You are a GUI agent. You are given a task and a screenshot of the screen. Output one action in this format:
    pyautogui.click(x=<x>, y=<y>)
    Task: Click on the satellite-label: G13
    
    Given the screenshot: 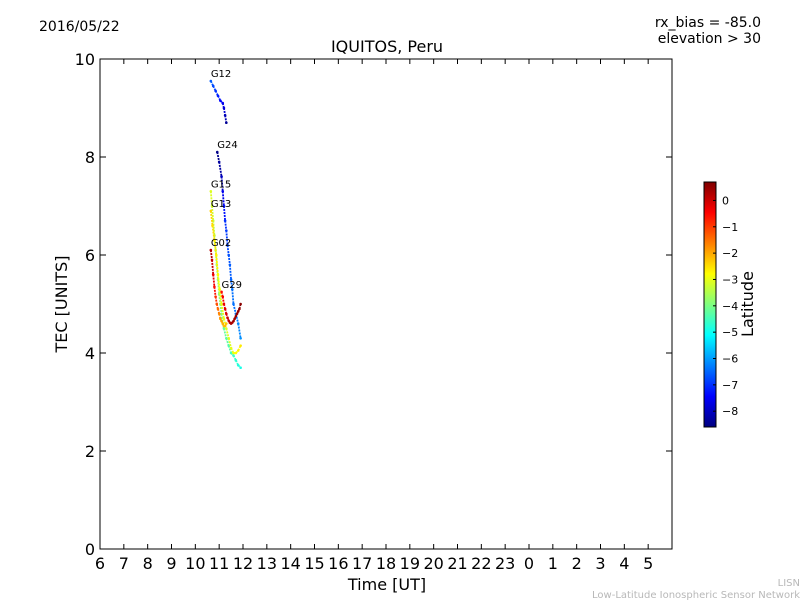 What is the action you would take?
    pyautogui.click(x=221, y=204)
    